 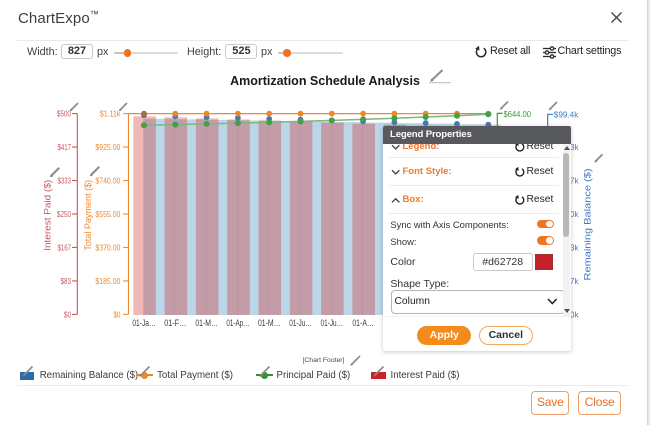 What do you see at coordinates (107, 247) in the screenshot?
I see `svg-text: $370.00` at bounding box center [107, 247].